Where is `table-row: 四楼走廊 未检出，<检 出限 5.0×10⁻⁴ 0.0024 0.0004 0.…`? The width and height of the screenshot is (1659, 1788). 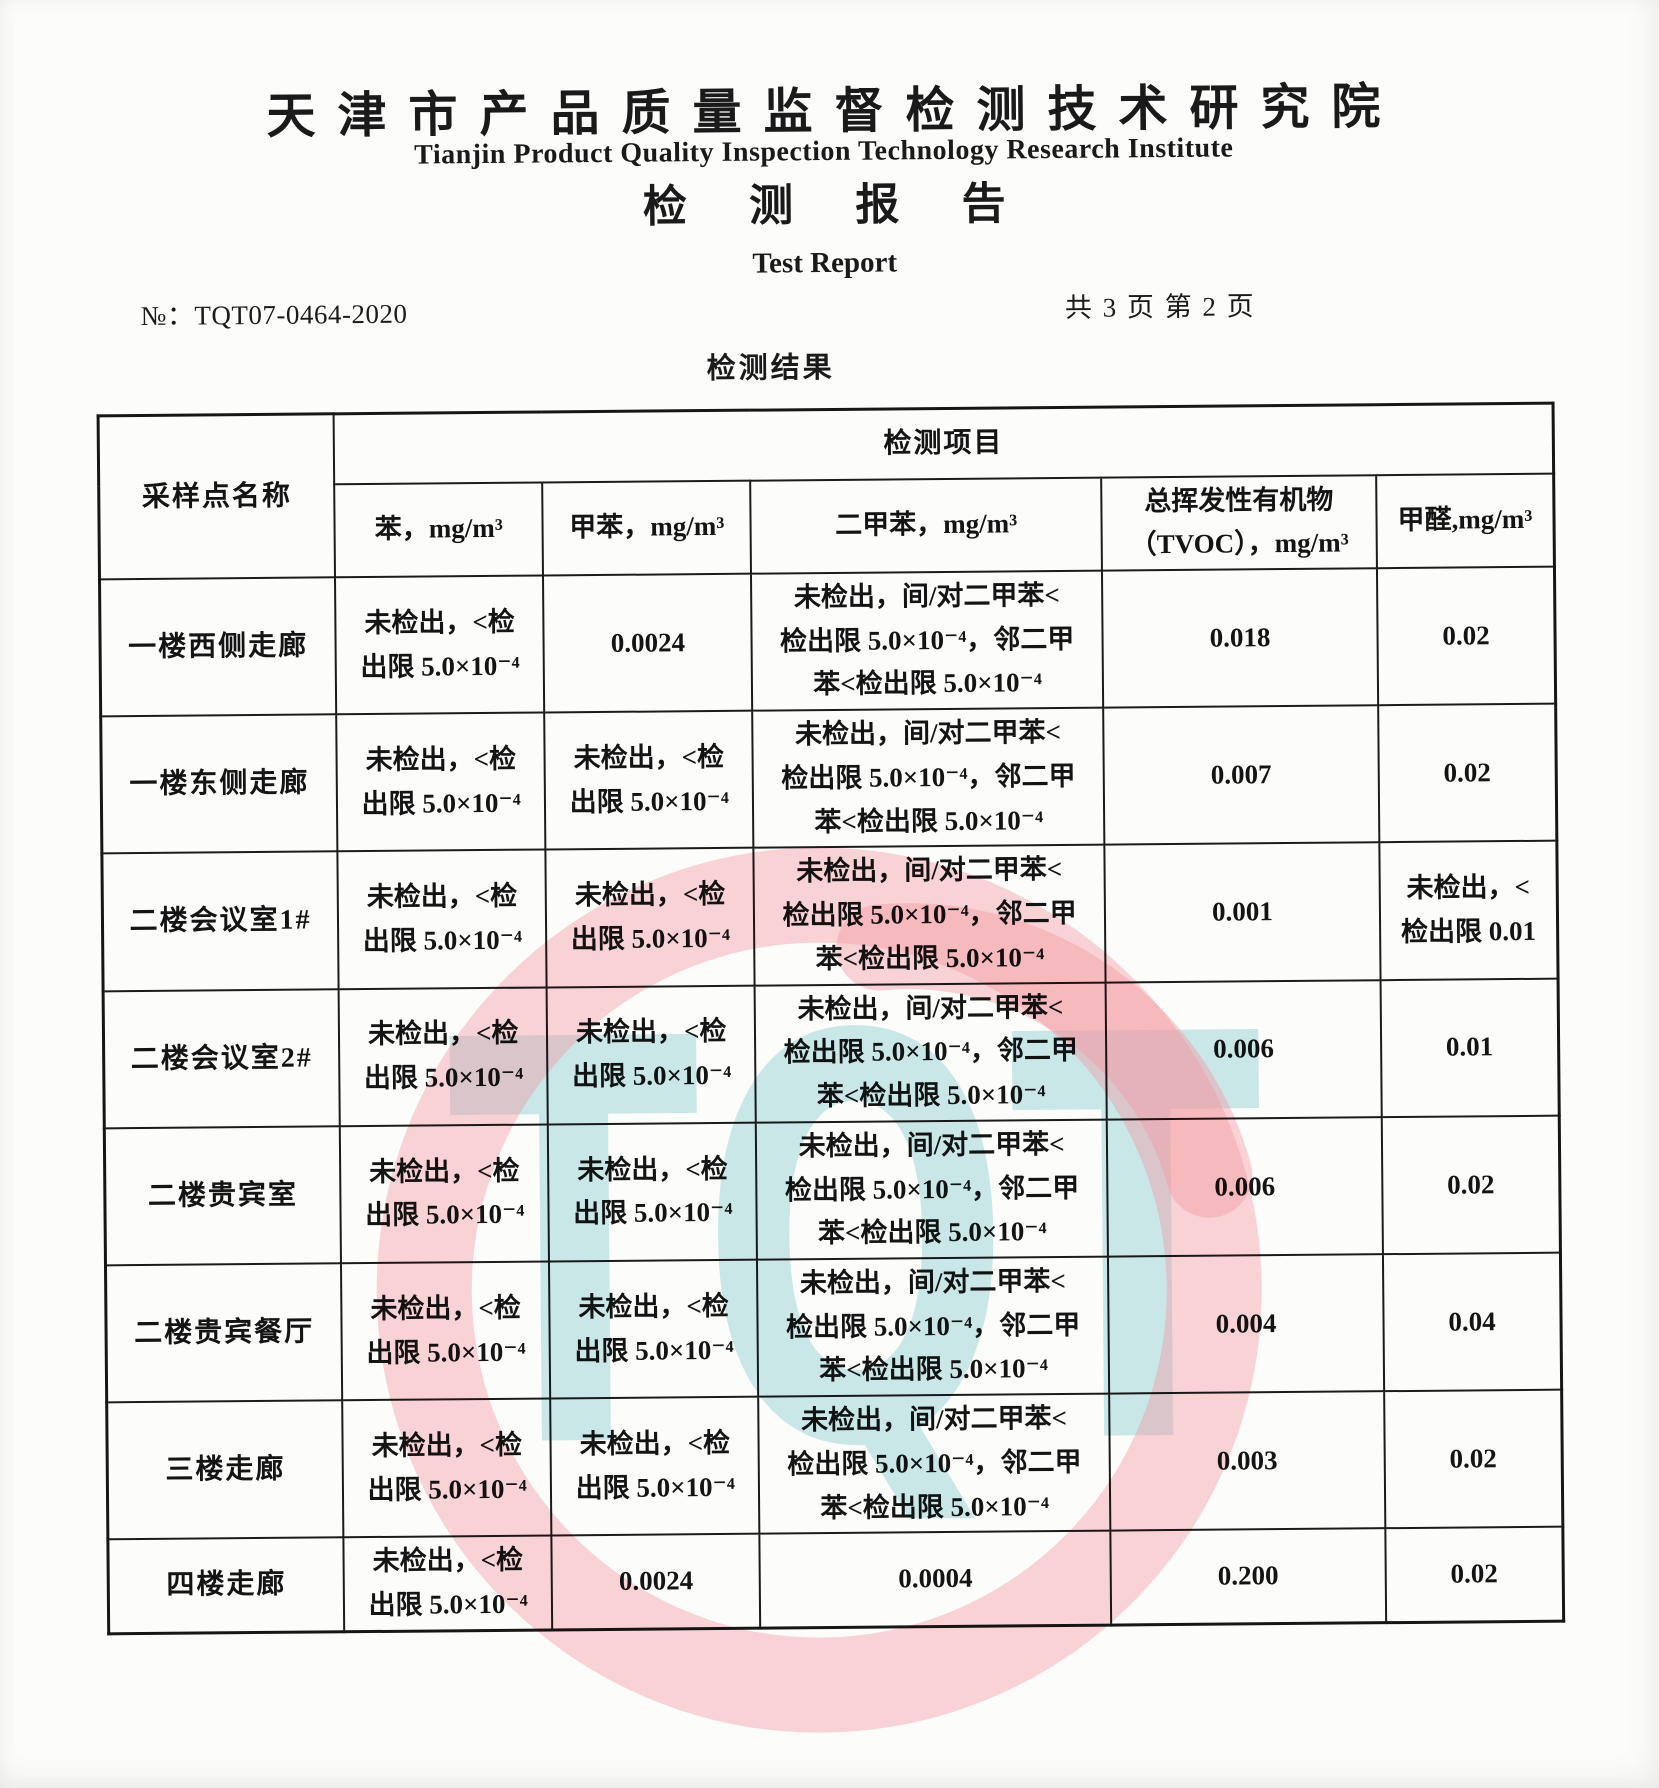 table-row: 四楼走廊 未检出，<检 出限 5.0×10⁻⁴ 0.0024 0.0004 0.… is located at coordinates (835, 1580).